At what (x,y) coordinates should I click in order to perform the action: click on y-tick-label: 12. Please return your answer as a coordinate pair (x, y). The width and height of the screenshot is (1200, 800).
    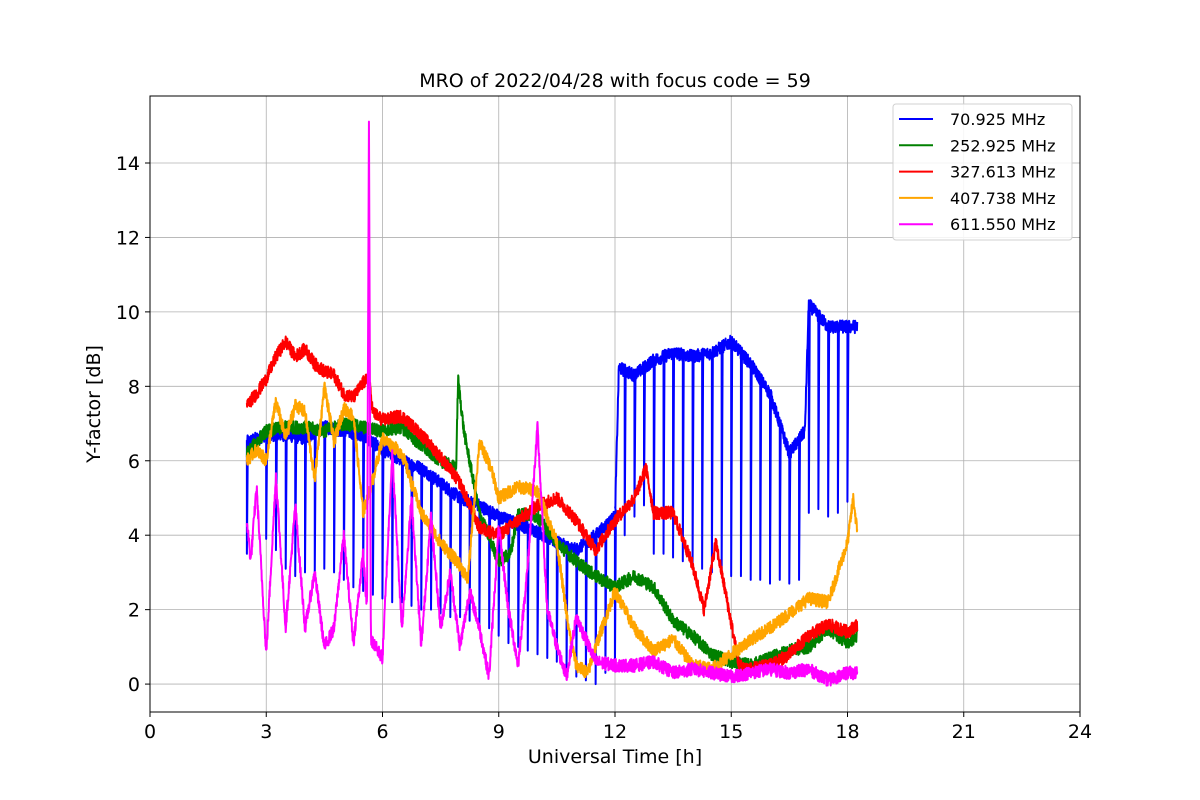
    Looking at the image, I should click on (128, 238).